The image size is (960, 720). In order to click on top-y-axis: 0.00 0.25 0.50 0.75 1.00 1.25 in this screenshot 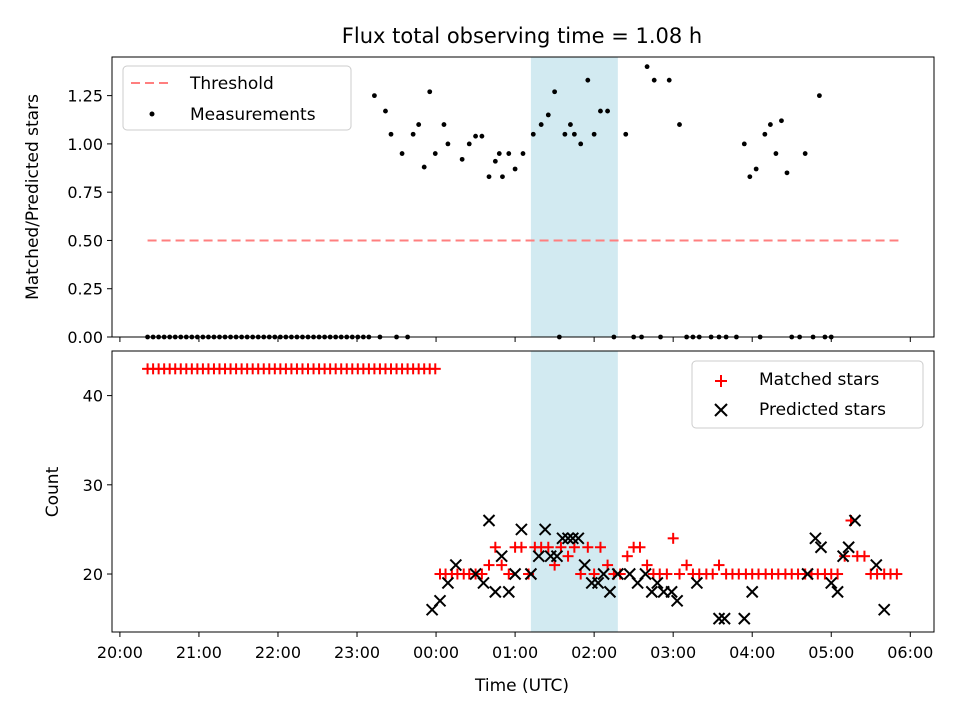, I will do `click(89, 217)`.